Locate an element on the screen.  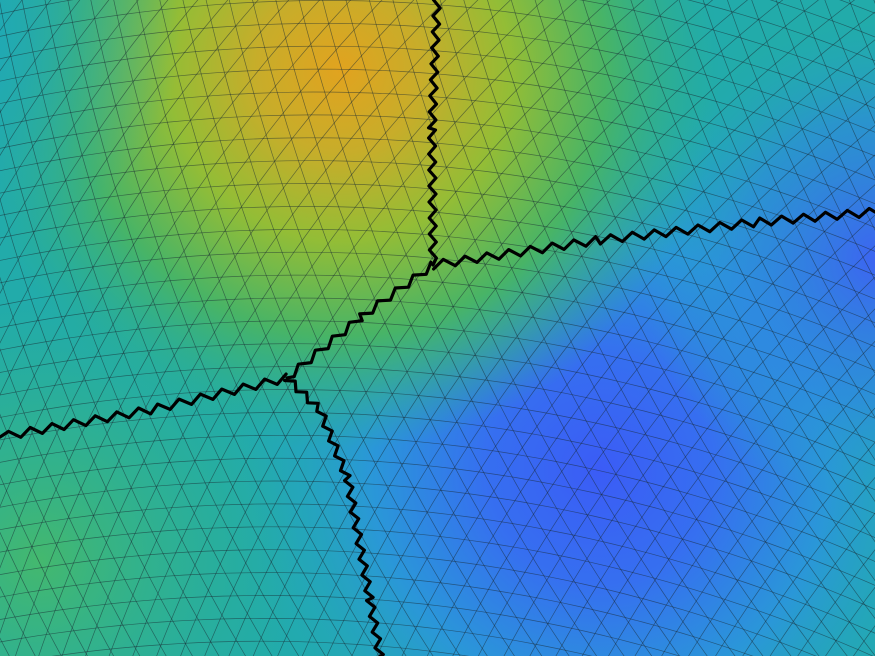
boundary-curve-left is located at coordinates (144, 405).